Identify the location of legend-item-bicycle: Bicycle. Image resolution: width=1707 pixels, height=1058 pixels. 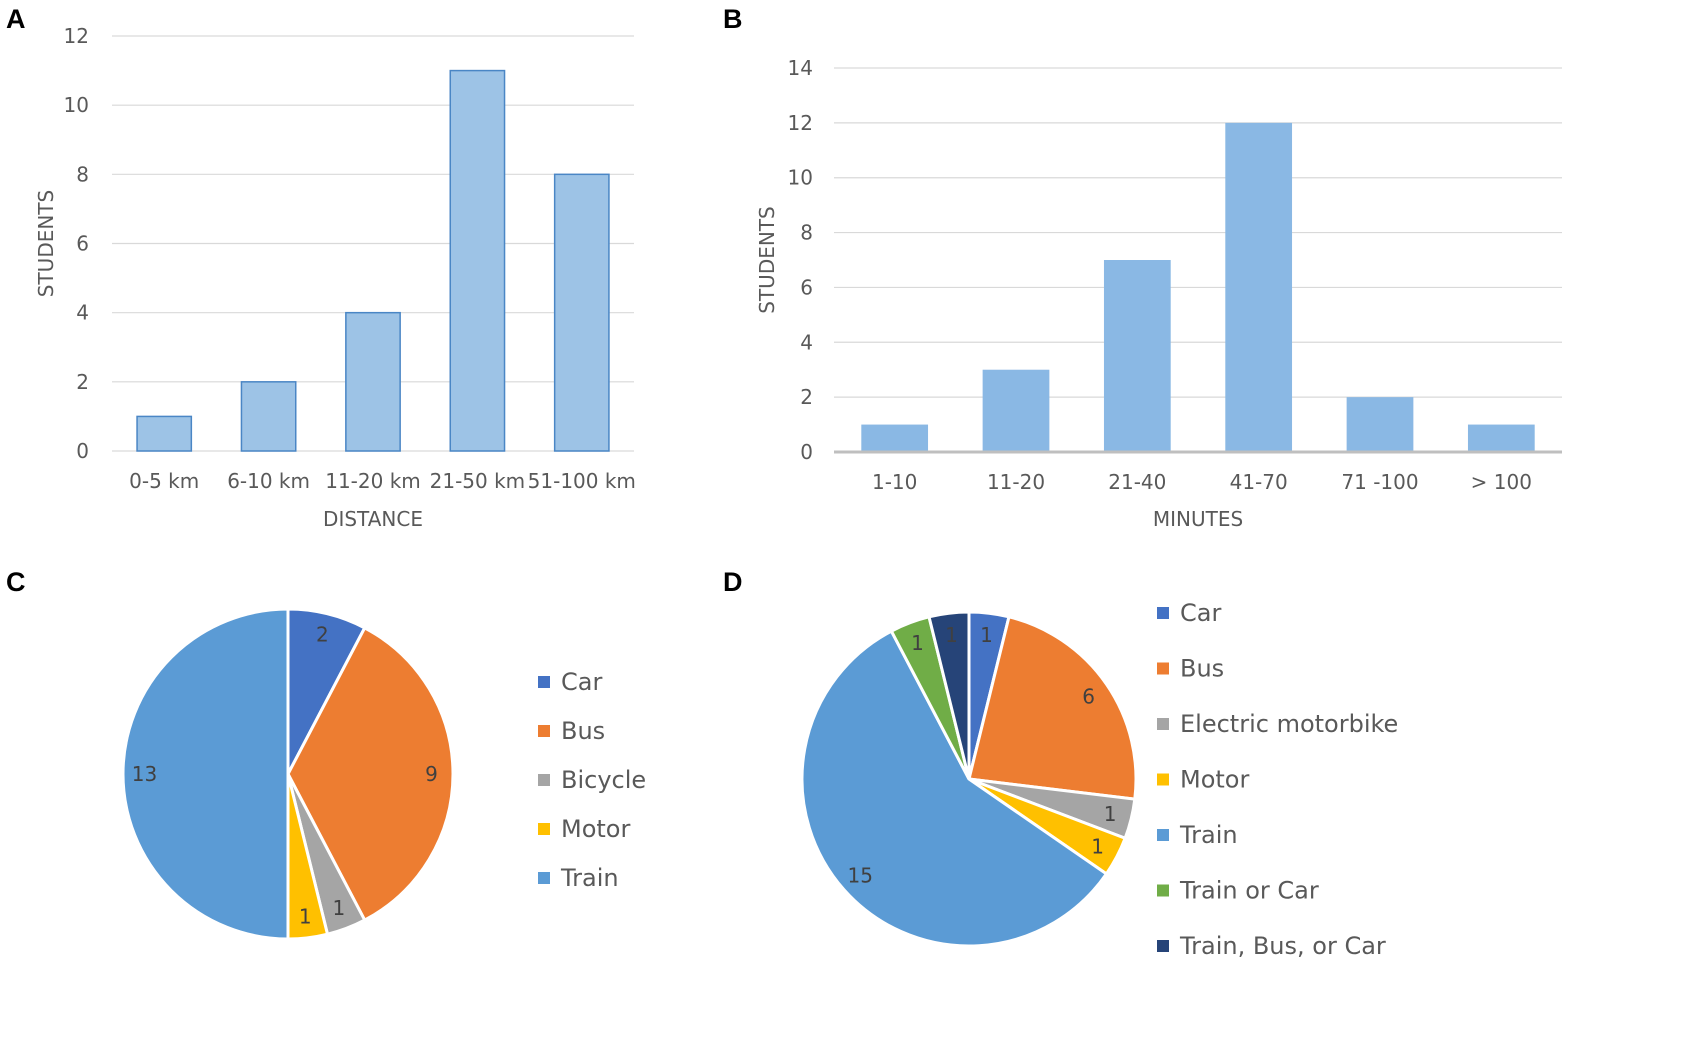
(592, 780).